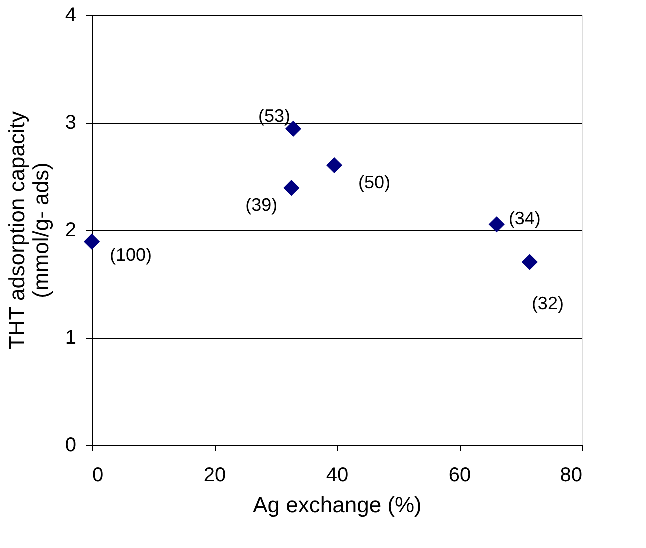  What do you see at coordinates (29, 230) in the screenshot?
I see `y-axis-title: THT adsorption capacity (mmol/g- ads)` at bounding box center [29, 230].